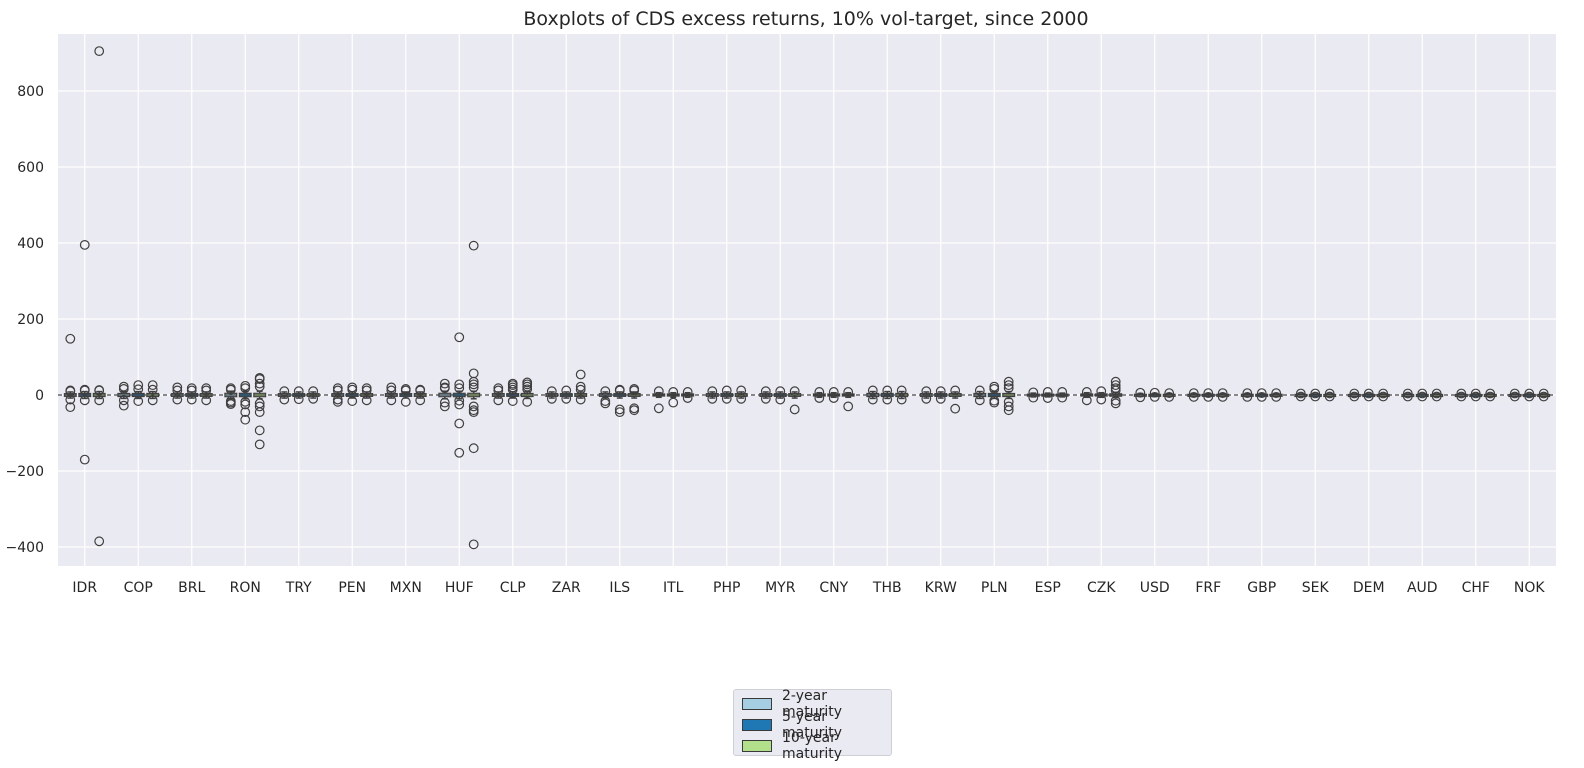 This screenshot has width=1584, height=768. Describe the element at coordinates (1529, 588) in the screenshot. I see `x-tick-label: NOK` at that location.